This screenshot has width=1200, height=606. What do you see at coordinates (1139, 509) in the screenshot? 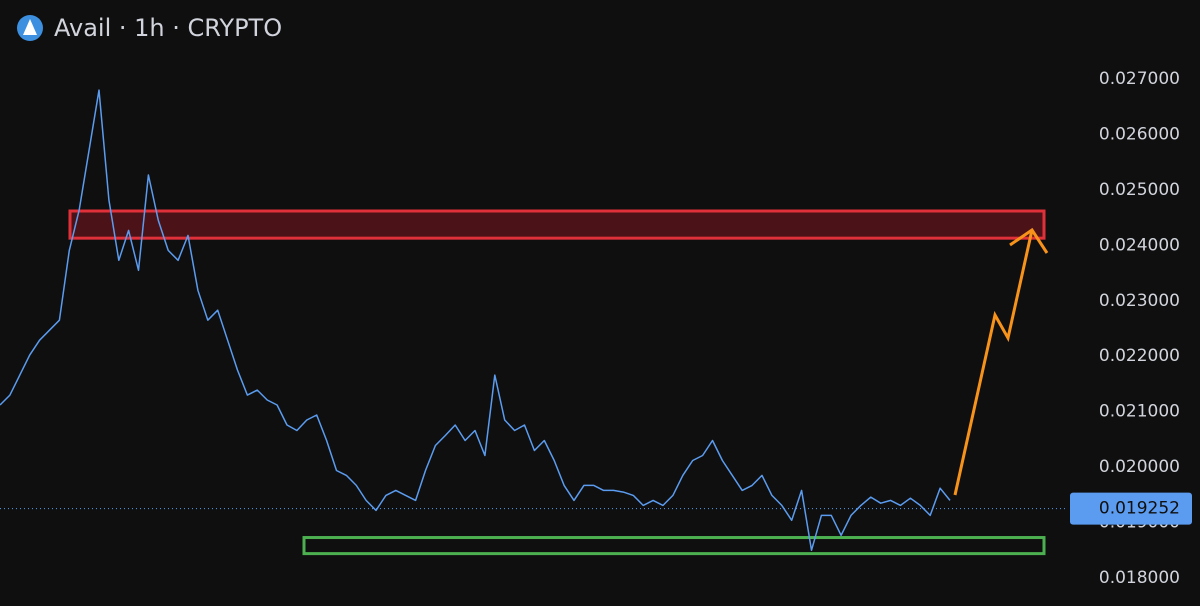
I see `last-price-label: 0.019252` at bounding box center [1139, 509].